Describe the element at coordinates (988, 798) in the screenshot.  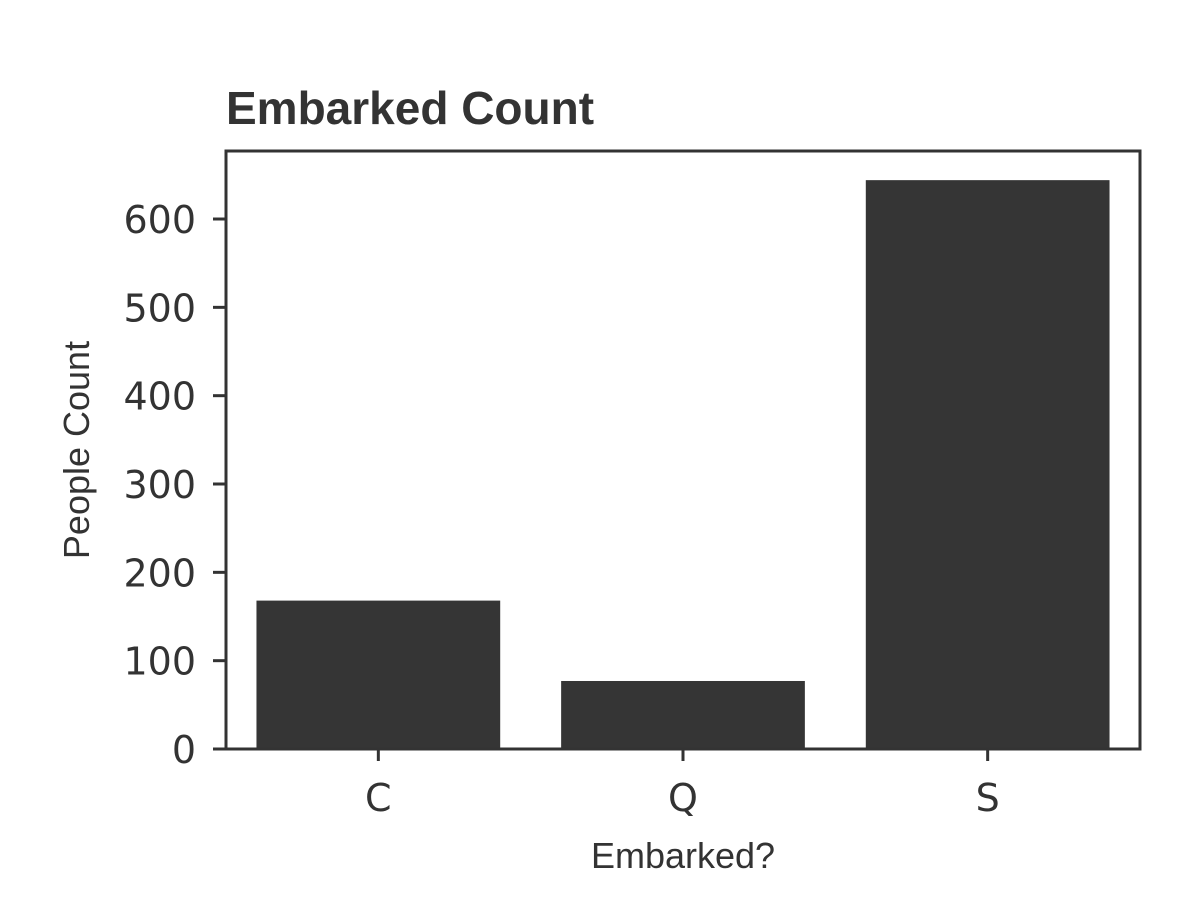
I see `x-tick-label-S: S` at that location.